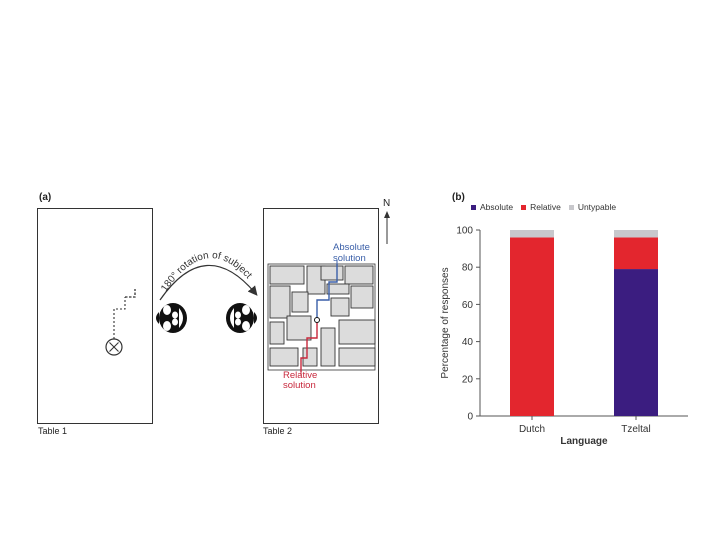  I want to click on rotation-text: 180° rotation of subject, so click(206, 272).